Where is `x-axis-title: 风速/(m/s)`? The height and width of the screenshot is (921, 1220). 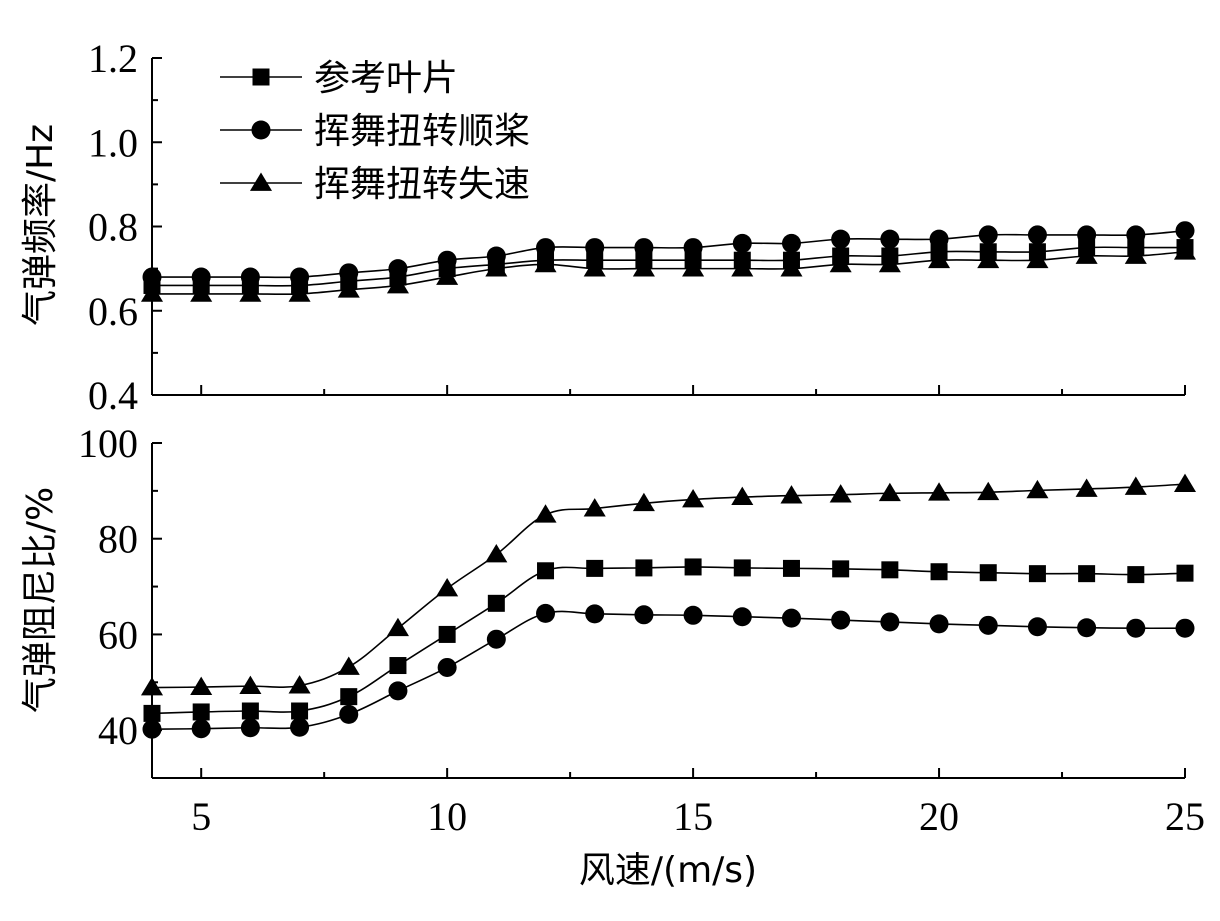
x-axis-title: 风速/(m/s) is located at coordinates (668, 870).